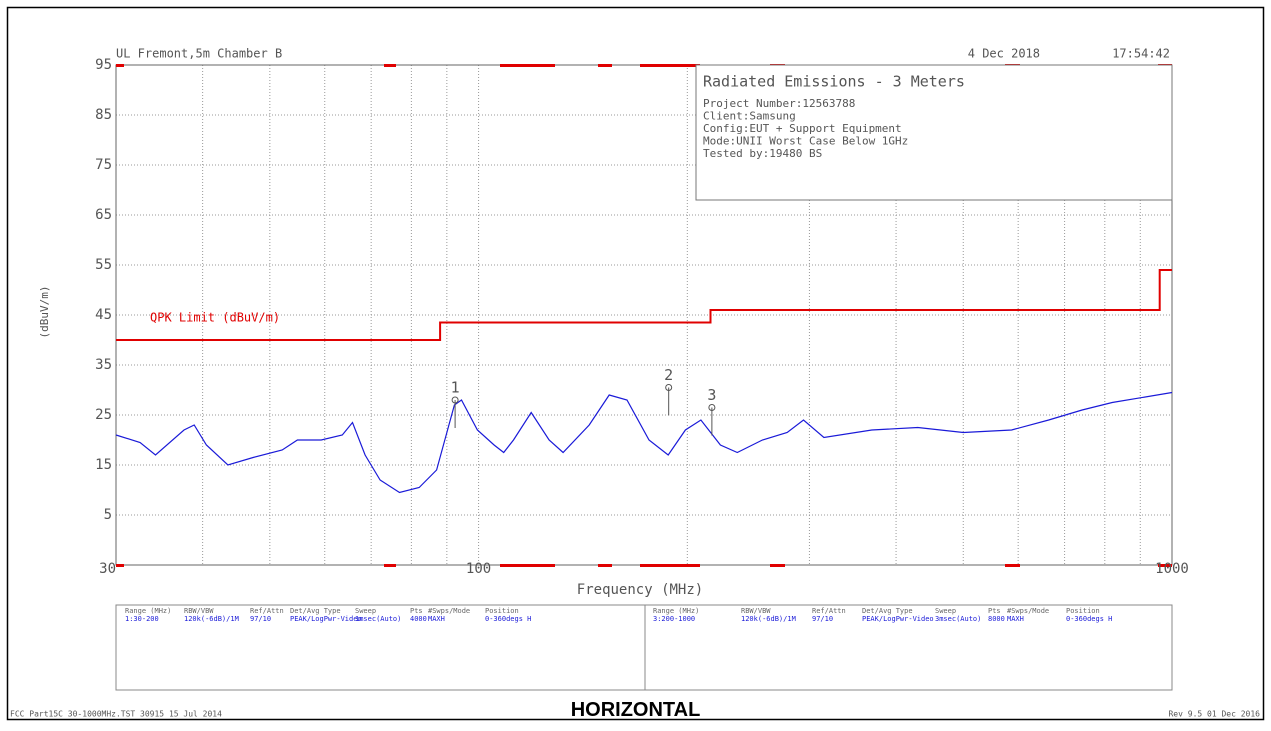 The width and height of the screenshot is (1271, 731). What do you see at coordinates (378, 619) in the screenshot?
I see `settings-value: 1msec(Auto)` at bounding box center [378, 619].